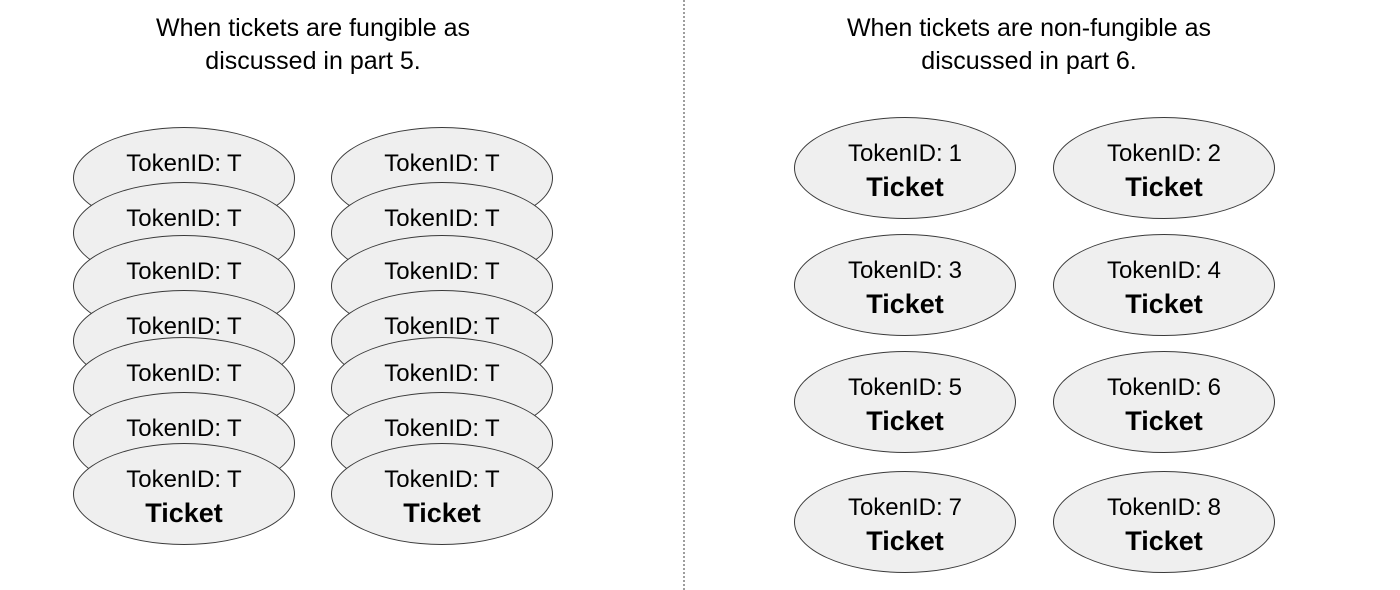  I want to click on token-id-value: 1, so click(955, 153).